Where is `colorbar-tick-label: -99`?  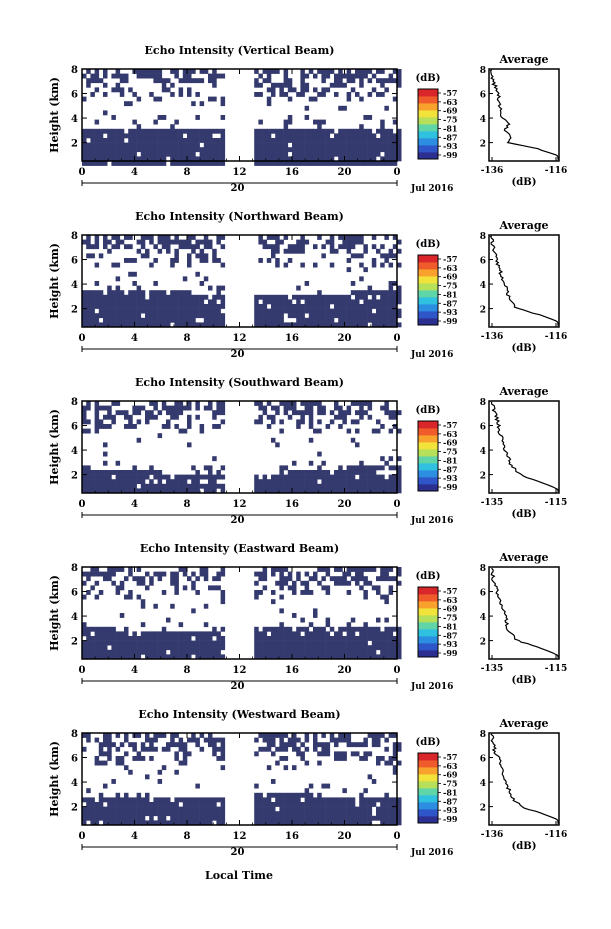 colorbar-tick-label: -99 is located at coordinates (450, 819).